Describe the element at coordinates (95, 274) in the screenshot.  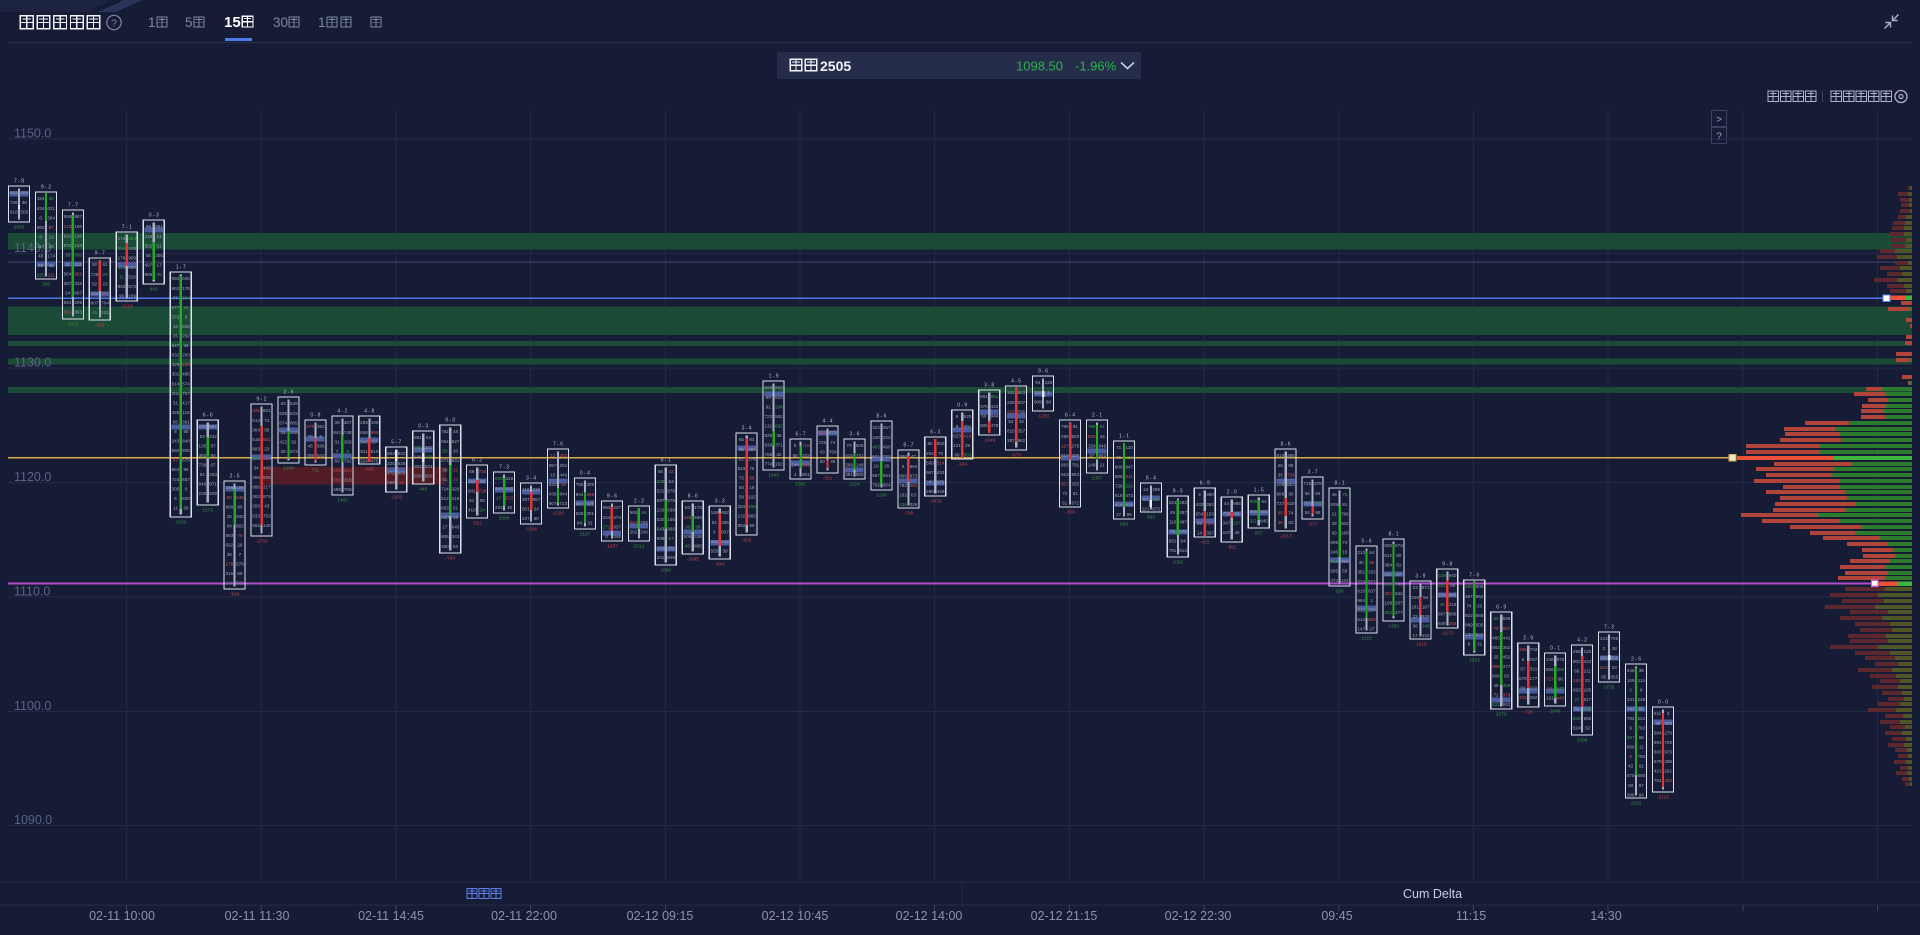
I see `svg-text: 729` at that location.